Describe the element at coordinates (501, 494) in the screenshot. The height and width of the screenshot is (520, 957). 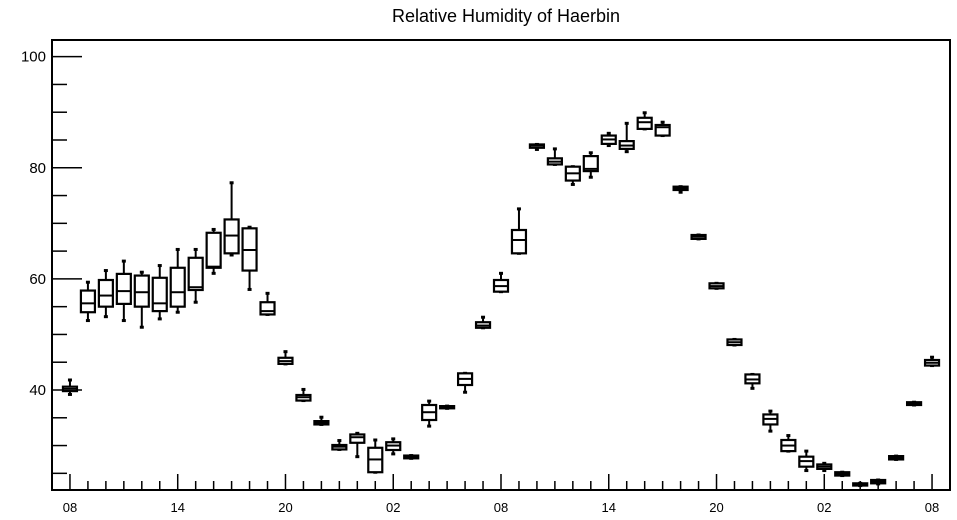
I see `x-axis: 08 14 20 02 08 14 20 02 08` at that location.